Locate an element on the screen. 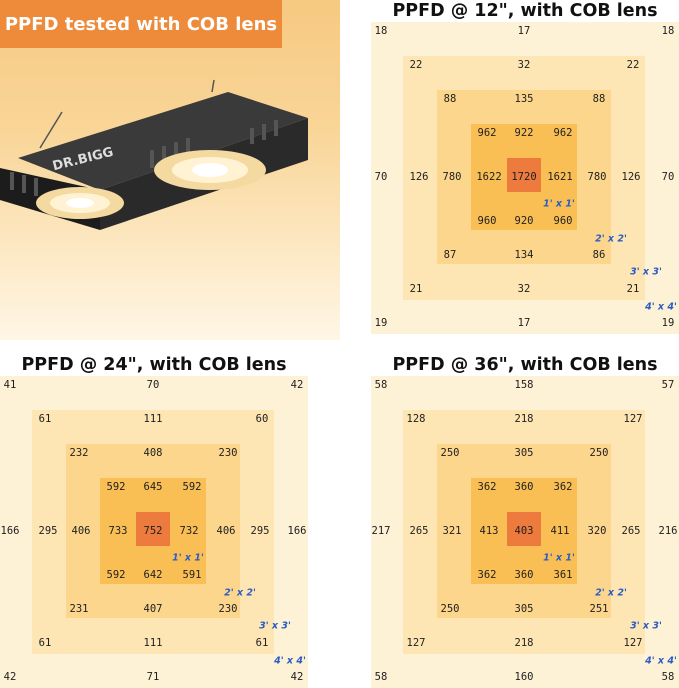 This screenshot has height=688, width=679. ppfd-value: 86 is located at coordinates (599, 255).